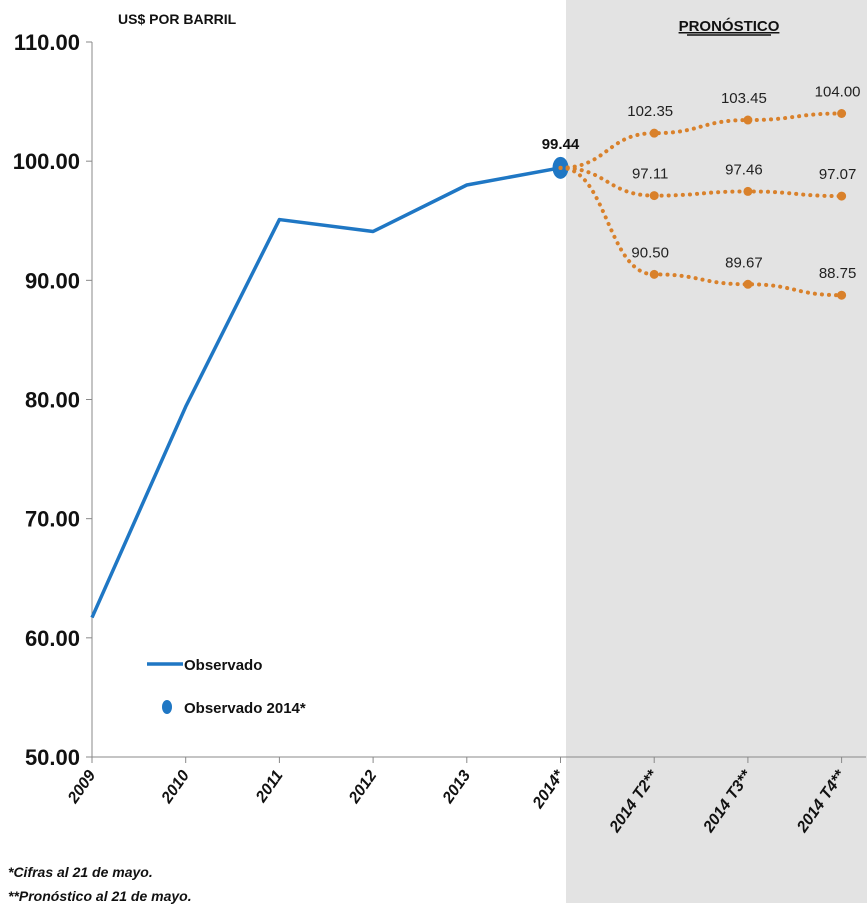  I want to click on x-tick-label: 2009, so click(81, 787).